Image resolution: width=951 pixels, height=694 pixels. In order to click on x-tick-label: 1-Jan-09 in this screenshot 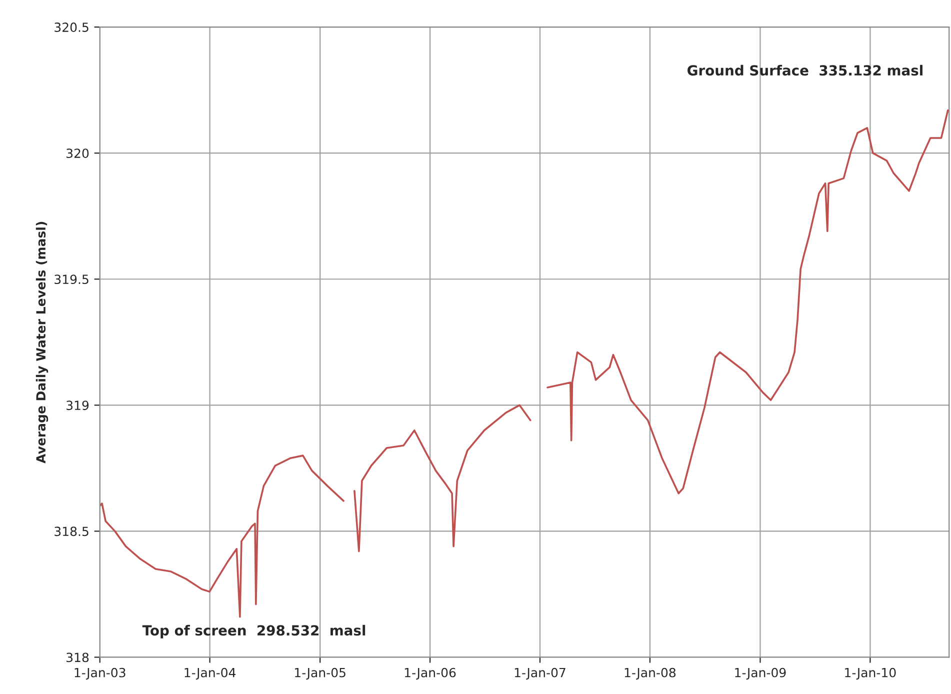, I will do `click(760, 674)`.